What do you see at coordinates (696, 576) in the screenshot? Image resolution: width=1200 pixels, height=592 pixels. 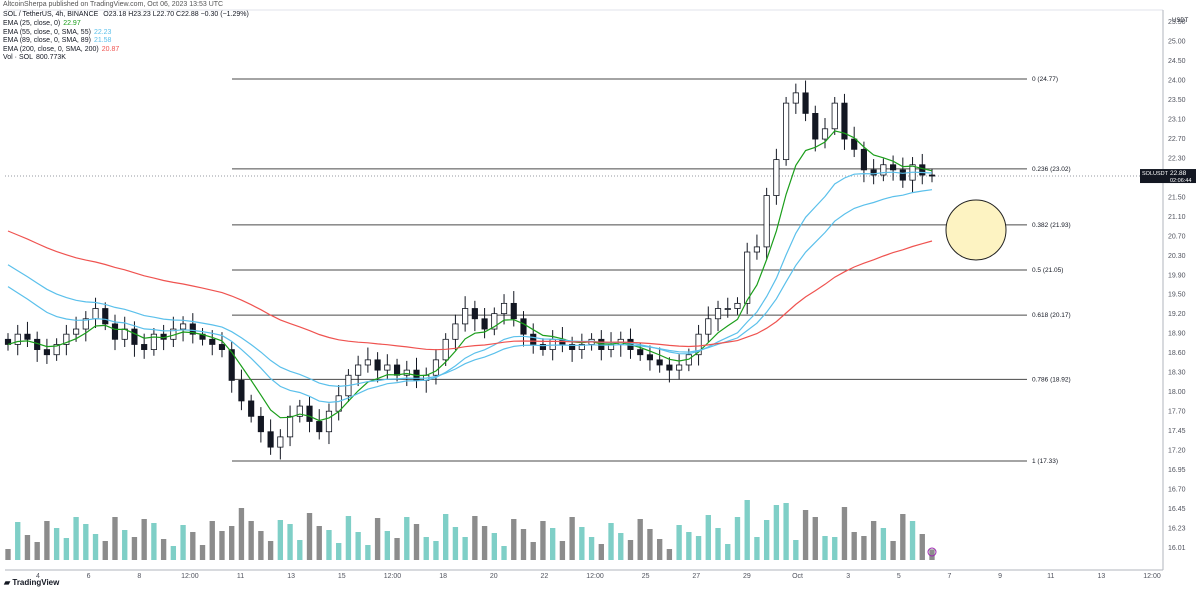 I see `x-tick-label: 27` at bounding box center [696, 576].